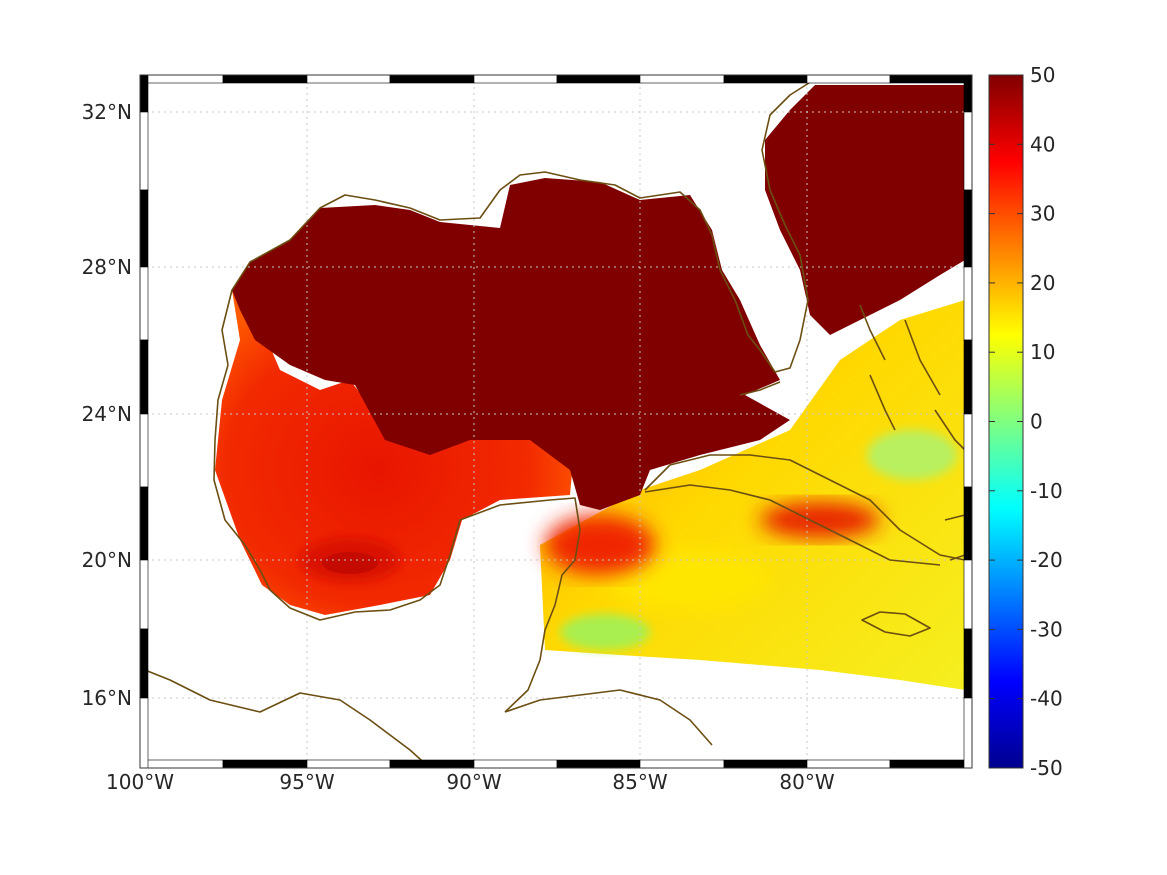 Image resolution: width=1167 pixels, height=875 pixels. What do you see at coordinates (1046, 629) in the screenshot?
I see `colorbar-tick-label: -30` at bounding box center [1046, 629].